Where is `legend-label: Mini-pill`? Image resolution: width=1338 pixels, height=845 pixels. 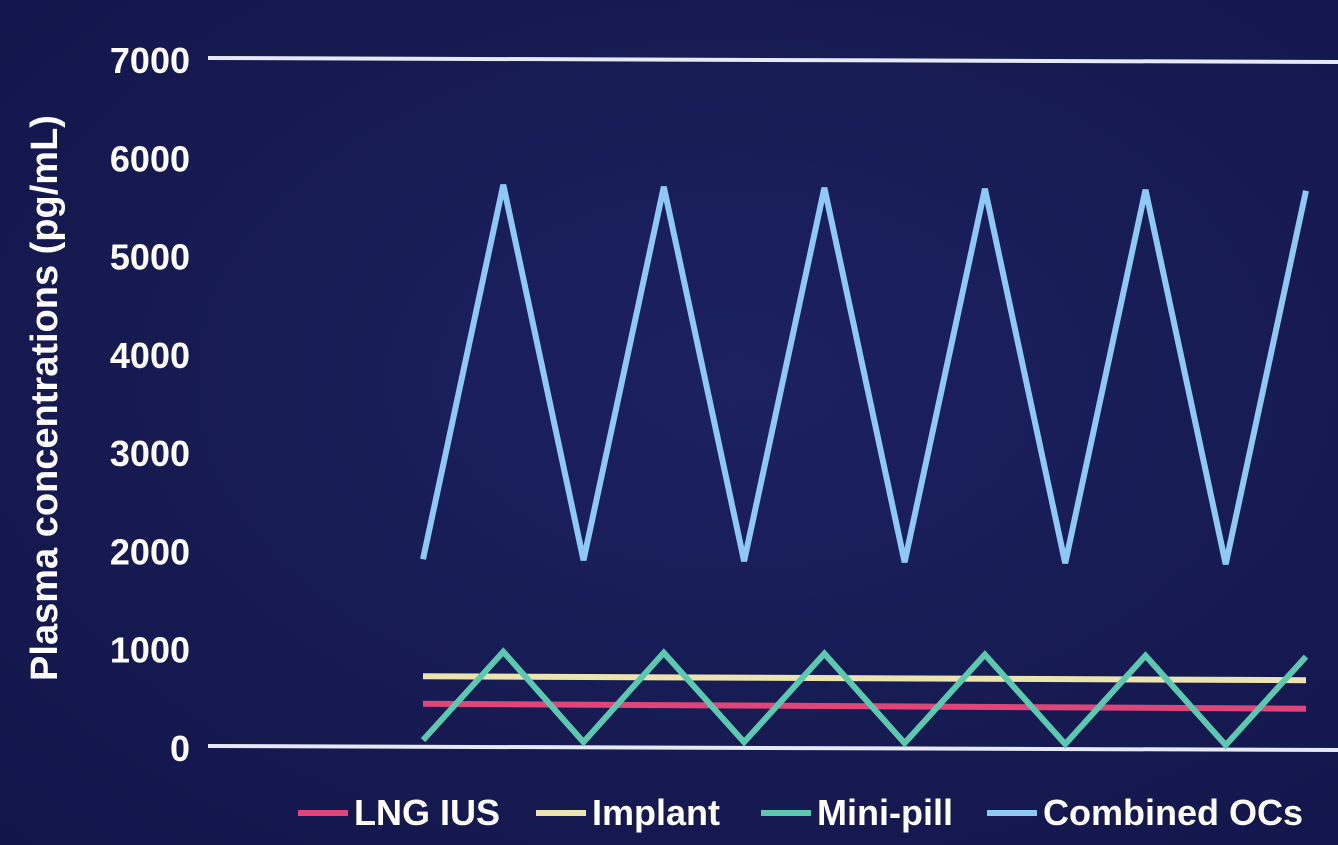
legend-label: Mini-pill is located at coordinates (885, 812).